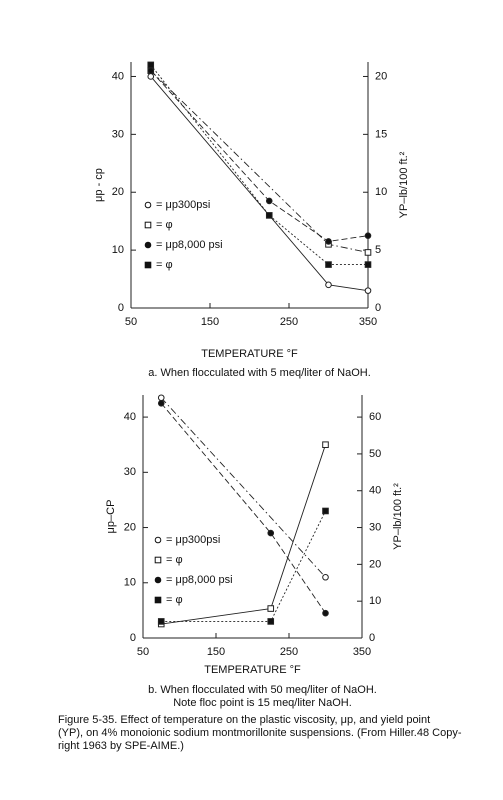  Describe the element at coordinates (378, 250) in the screenshot. I see `y2-tick-label: 5` at that location.